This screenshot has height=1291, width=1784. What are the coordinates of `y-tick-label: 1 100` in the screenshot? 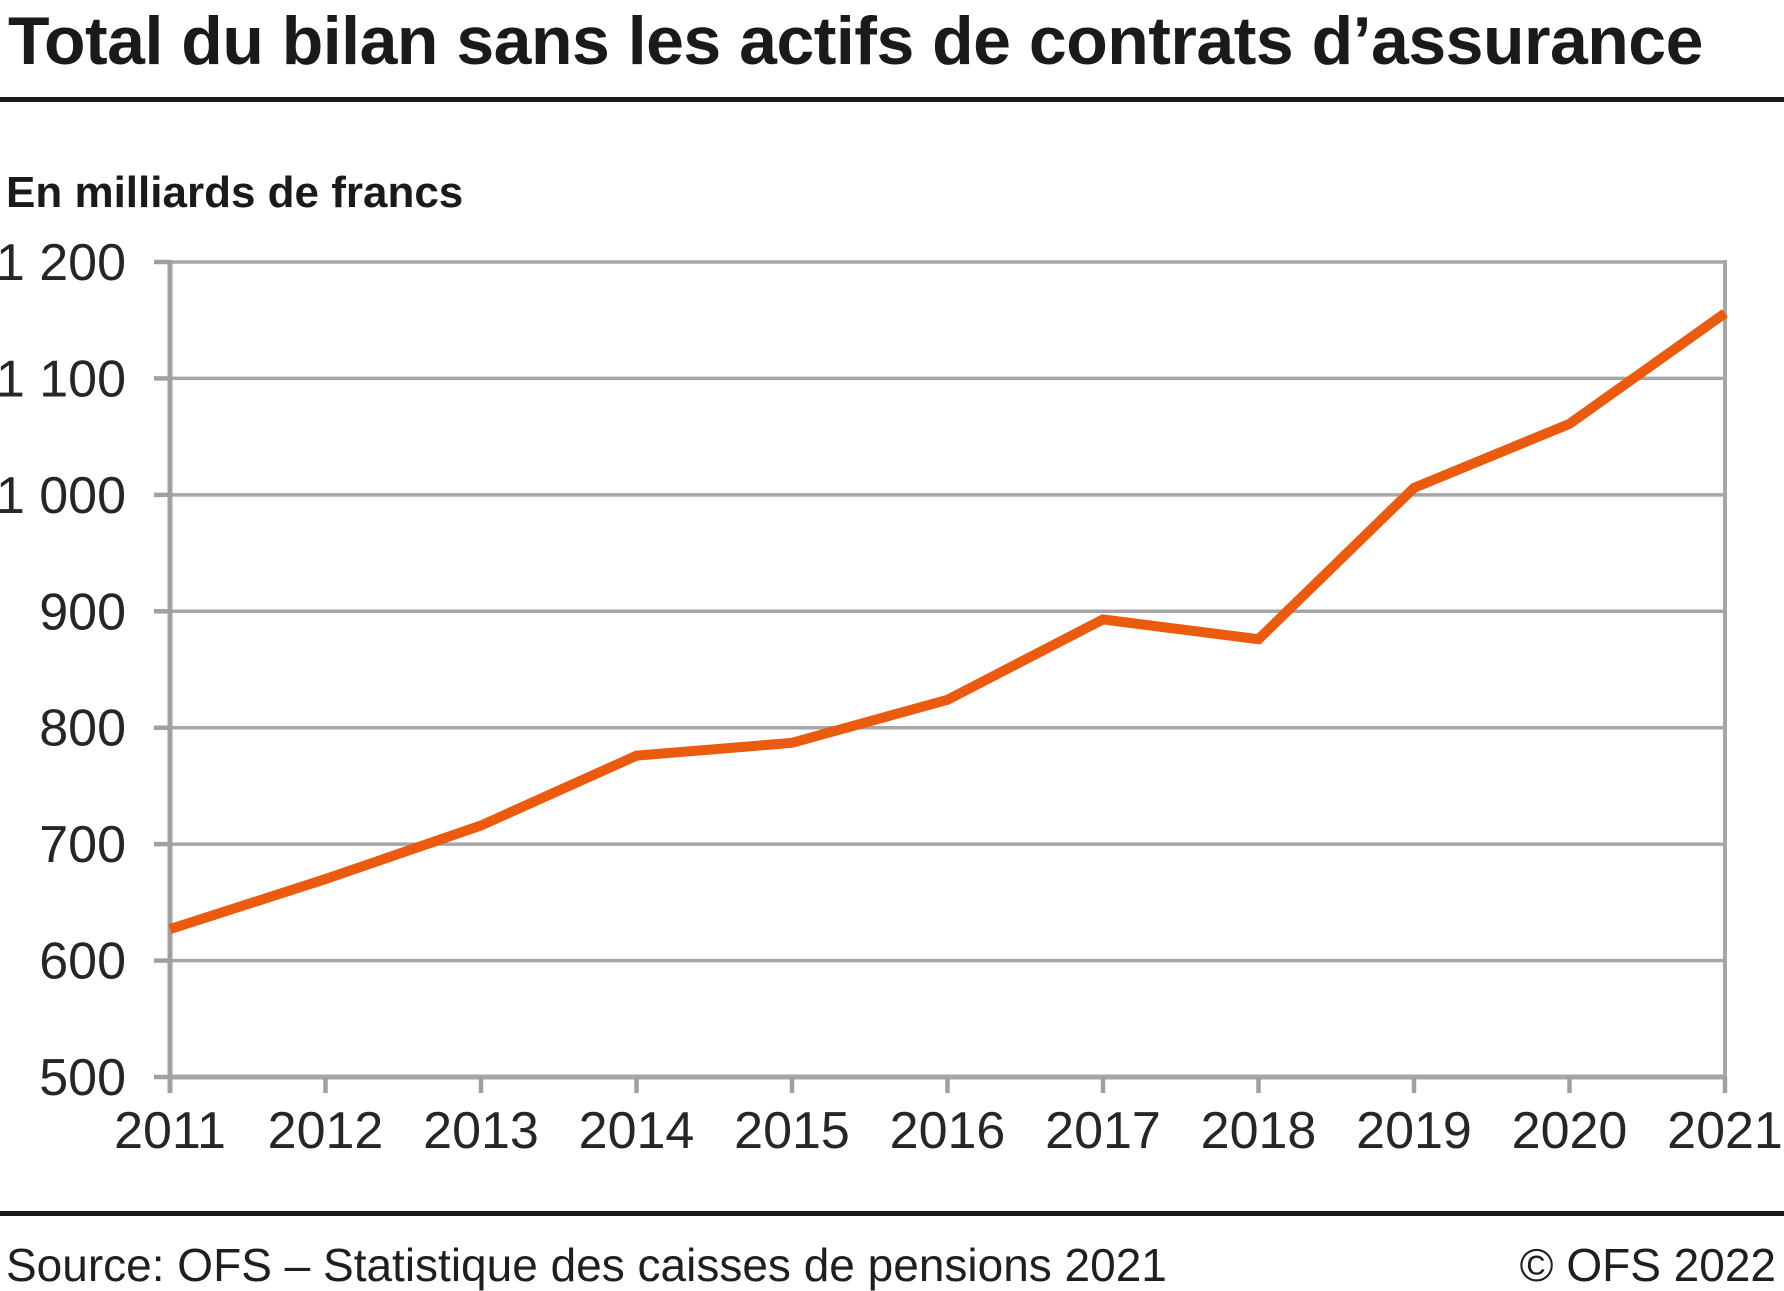 It's located at (63, 379).